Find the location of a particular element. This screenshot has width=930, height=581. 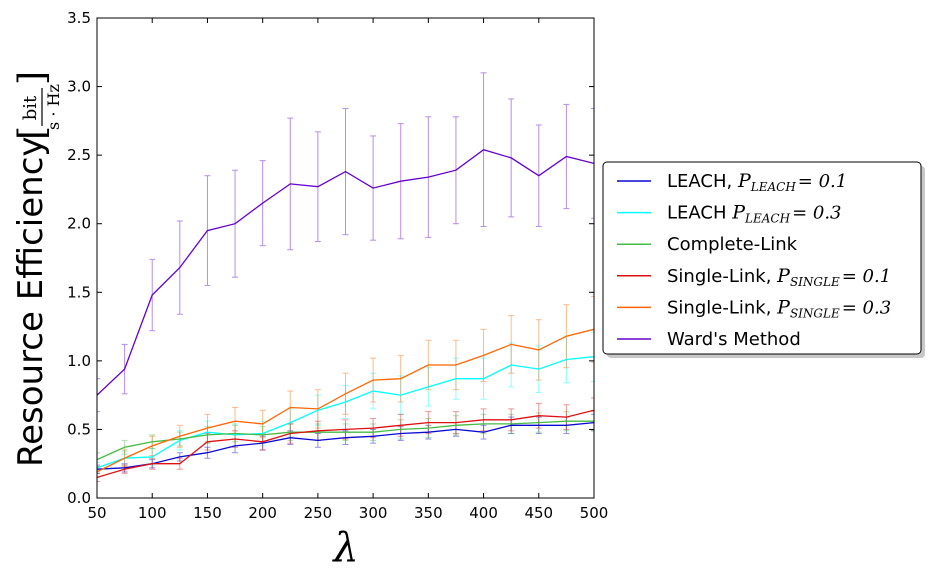

y-unit-numerator: bit is located at coordinates (30, 107).